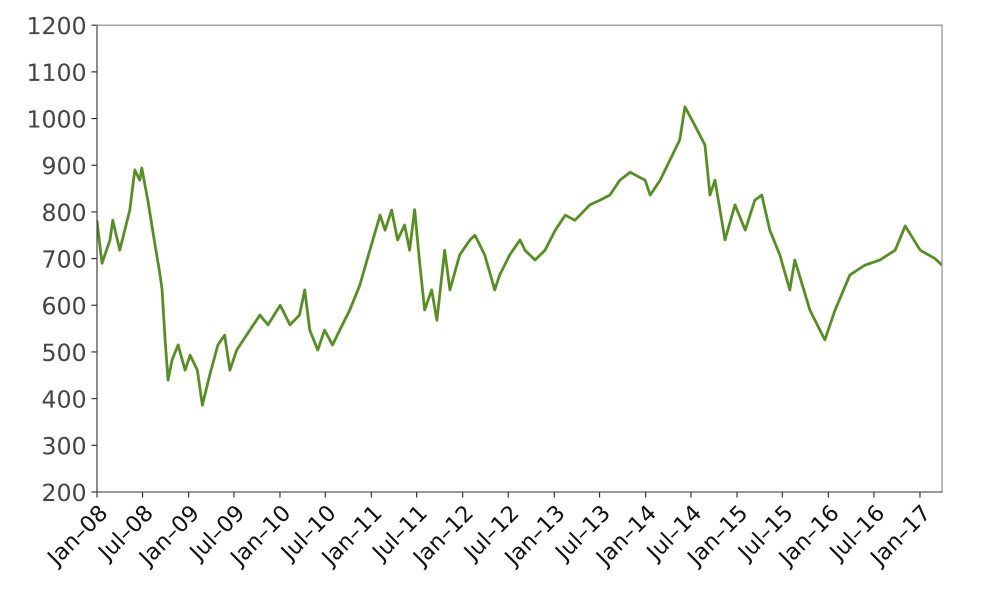 The width and height of the screenshot is (1000, 600). What do you see at coordinates (57, 119) in the screenshot?
I see `y-tick-label: 1000` at bounding box center [57, 119].